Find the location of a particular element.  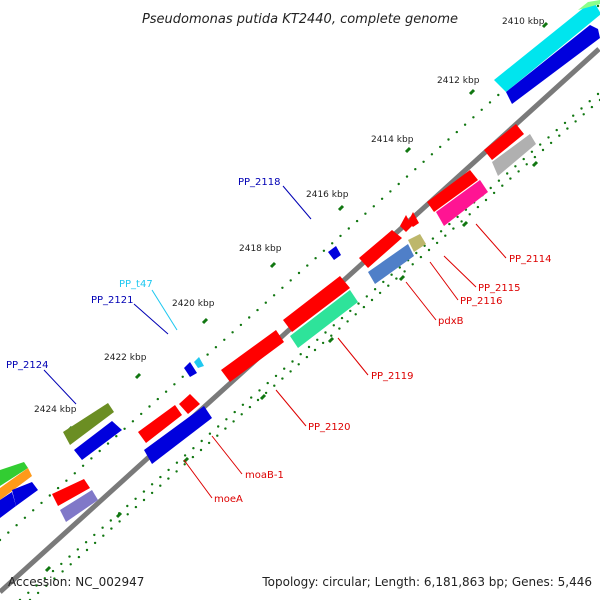

gene-label: PP_2118 is located at coordinates (259, 182).